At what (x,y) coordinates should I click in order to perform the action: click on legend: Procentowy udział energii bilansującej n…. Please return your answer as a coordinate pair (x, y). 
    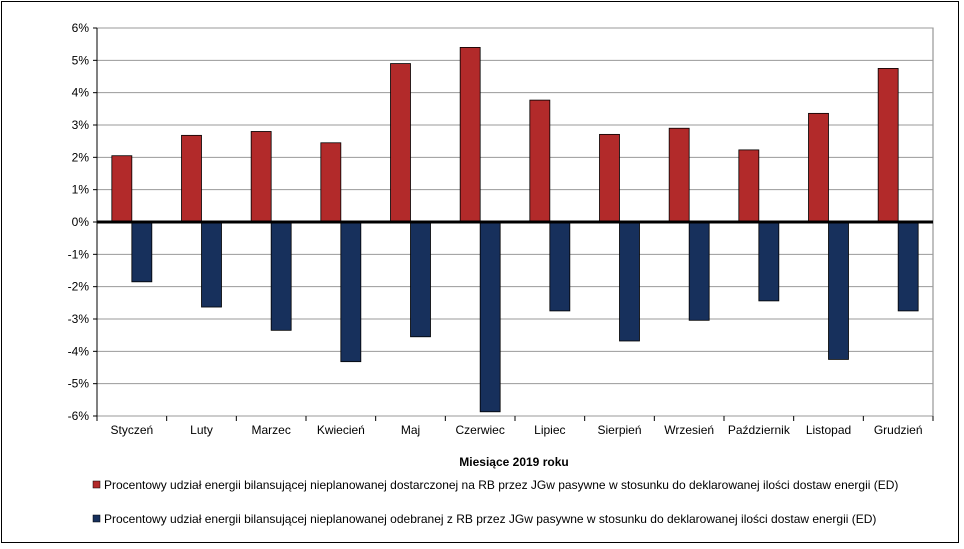
    Looking at the image, I should click on (495, 502).